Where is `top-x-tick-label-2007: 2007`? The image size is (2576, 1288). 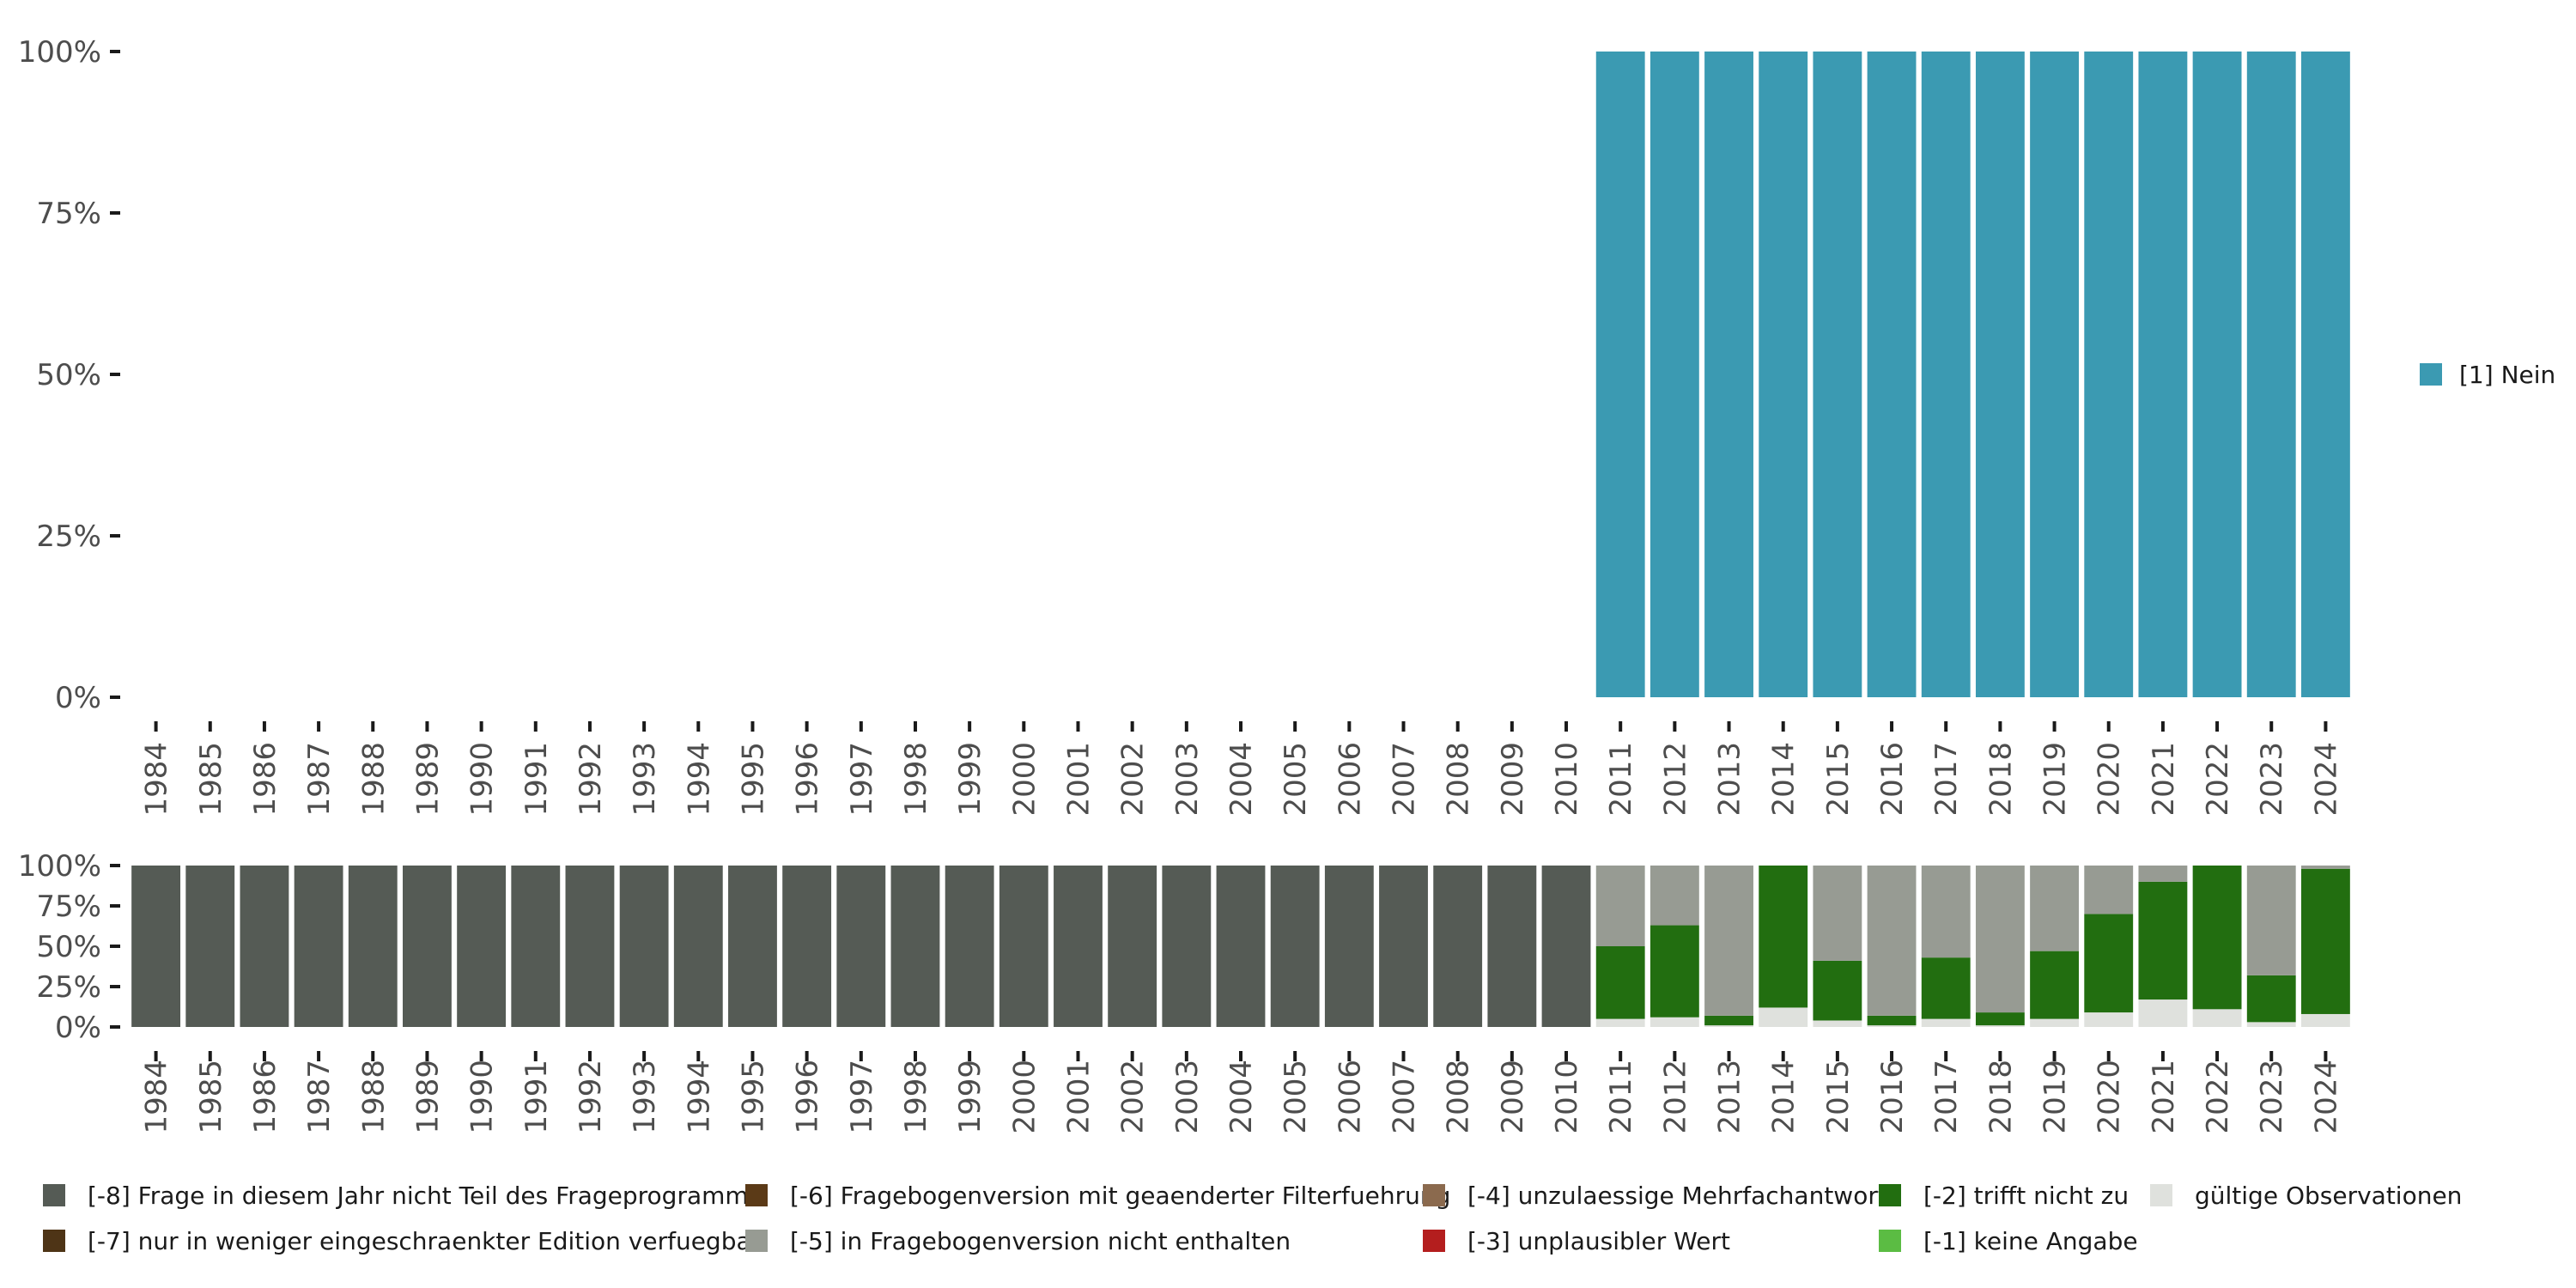
top-x-tick-label-2007: 2007 is located at coordinates (1405, 779).